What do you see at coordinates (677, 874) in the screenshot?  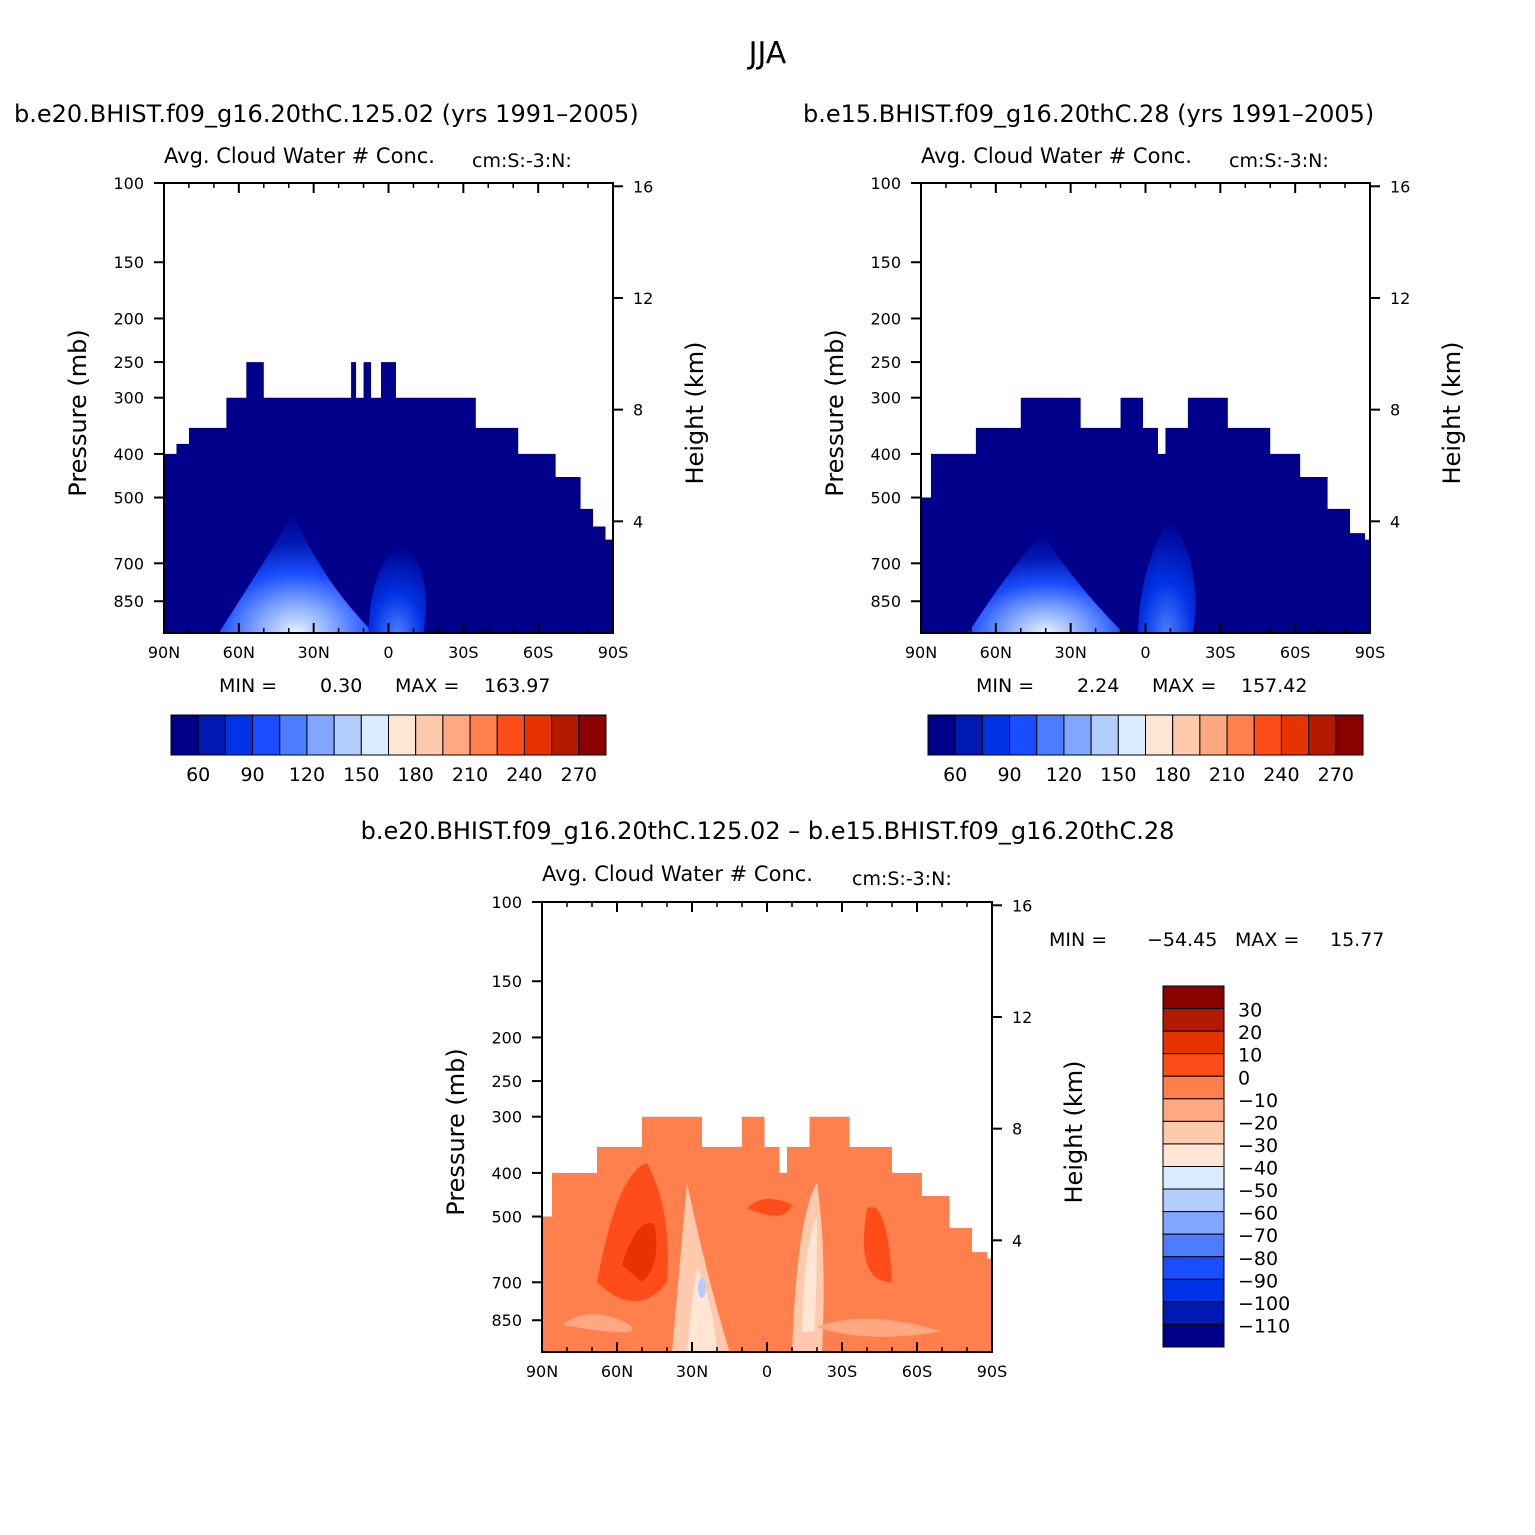 I see `panel3-subtitle-left: Avg. Cloud Water # Conc.` at bounding box center [677, 874].